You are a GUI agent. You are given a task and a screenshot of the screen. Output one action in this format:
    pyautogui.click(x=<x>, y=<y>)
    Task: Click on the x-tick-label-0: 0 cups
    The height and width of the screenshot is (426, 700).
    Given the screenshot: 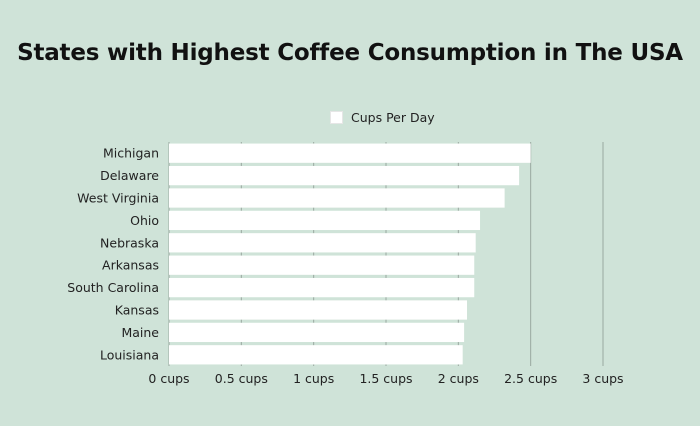 What is the action you would take?
    pyautogui.click(x=168, y=378)
    